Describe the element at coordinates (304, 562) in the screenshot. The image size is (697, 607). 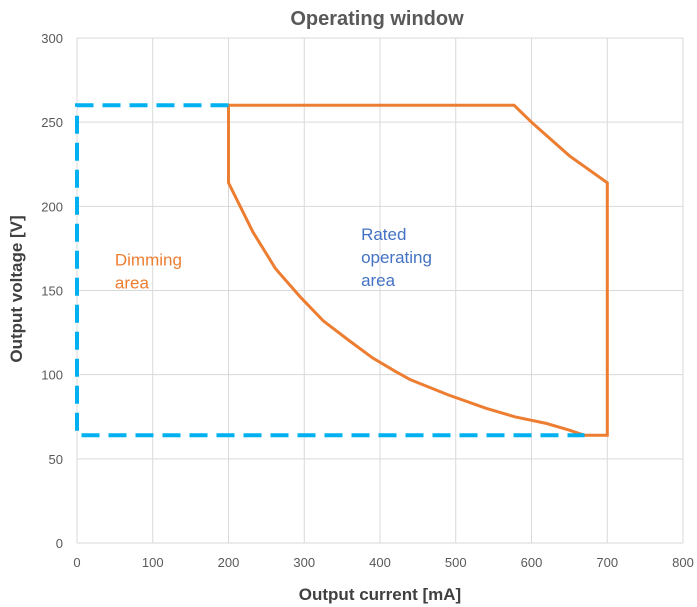
I see `x-tick-label: 300` at that location.